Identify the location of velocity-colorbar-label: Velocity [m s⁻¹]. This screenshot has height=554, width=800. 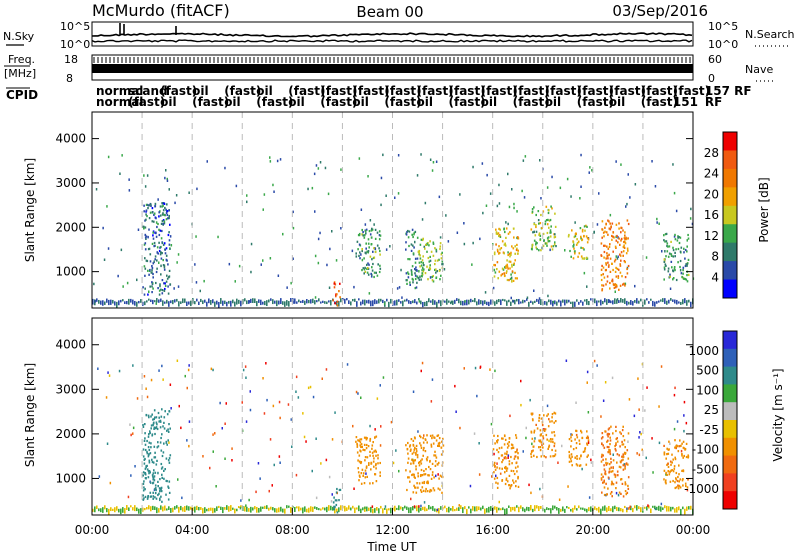
(778, 414).